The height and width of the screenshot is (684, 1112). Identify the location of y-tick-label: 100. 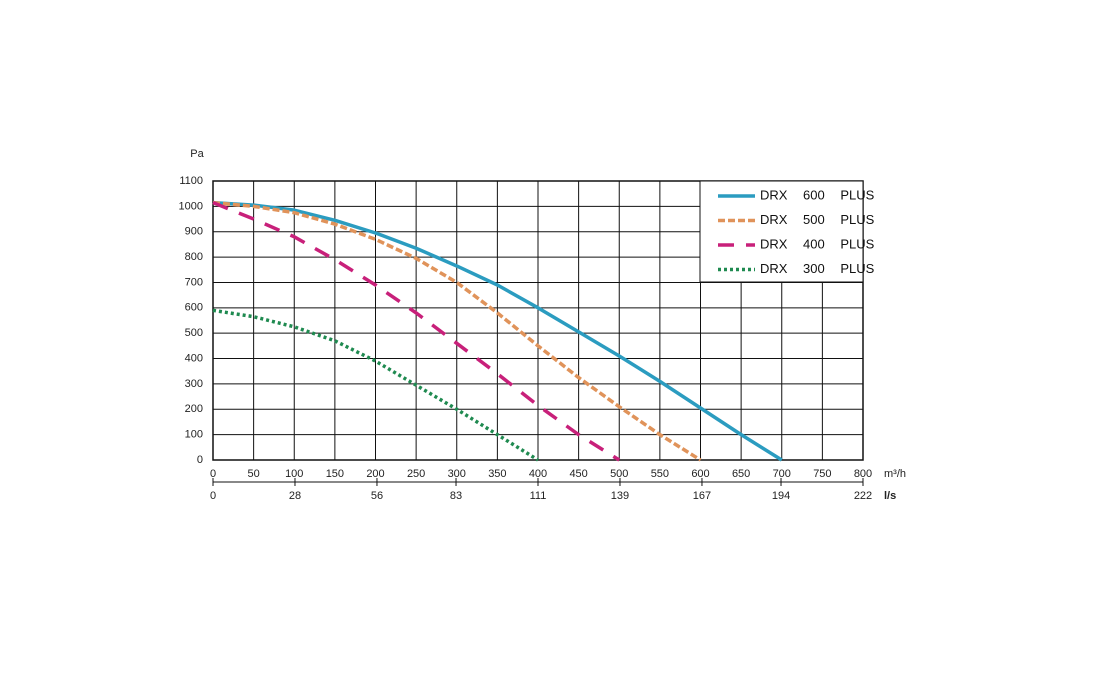
(194, 435).